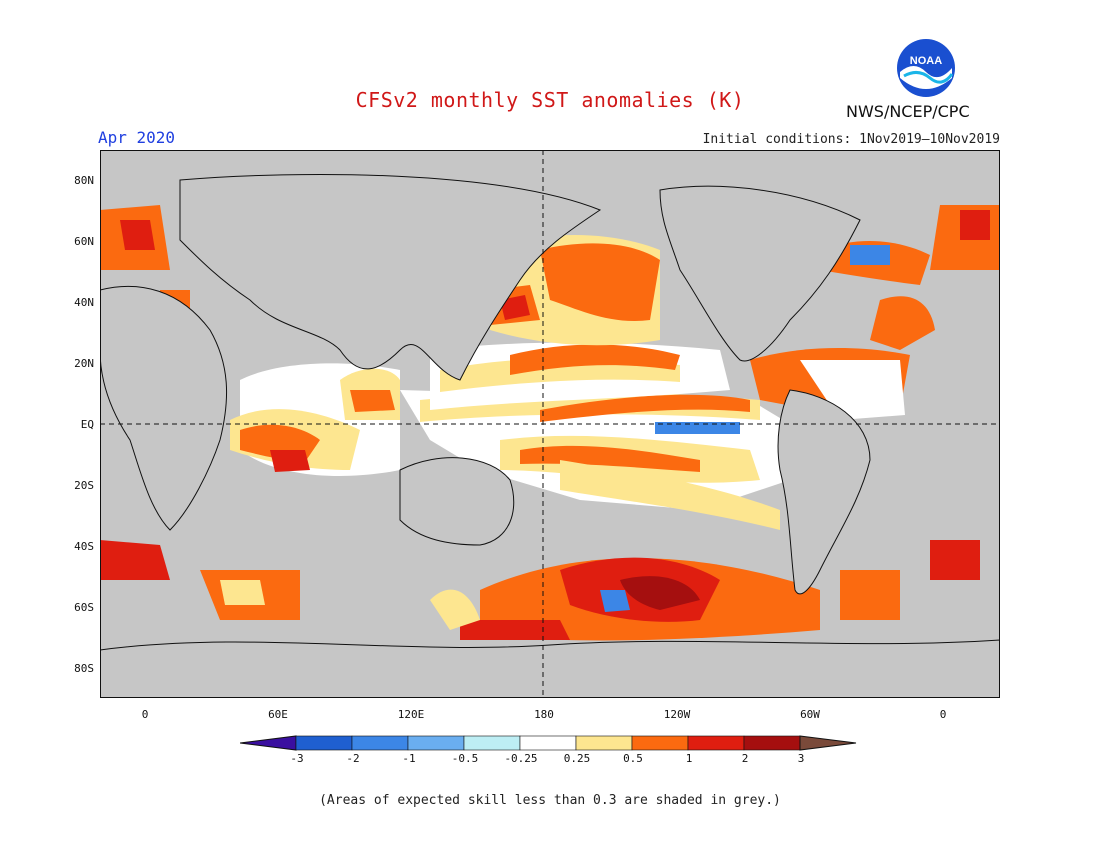 The image size is (1100, 850). Describe the element at coordinates (137, 137) in the screenshot. I see `forecast-month: Apr 2020` at that location.